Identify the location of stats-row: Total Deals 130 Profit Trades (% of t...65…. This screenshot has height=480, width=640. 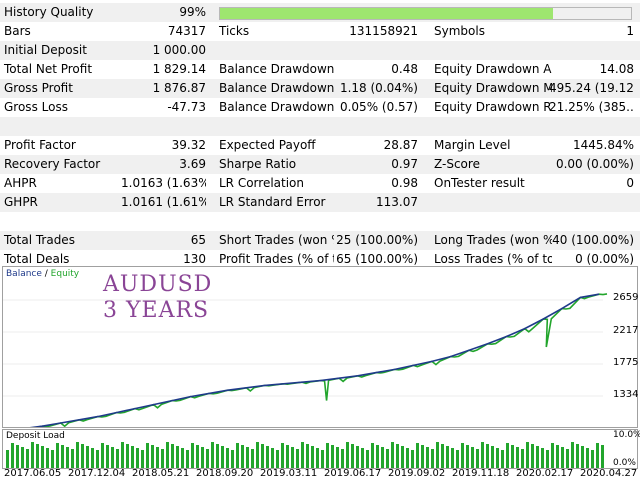
(320, 259).